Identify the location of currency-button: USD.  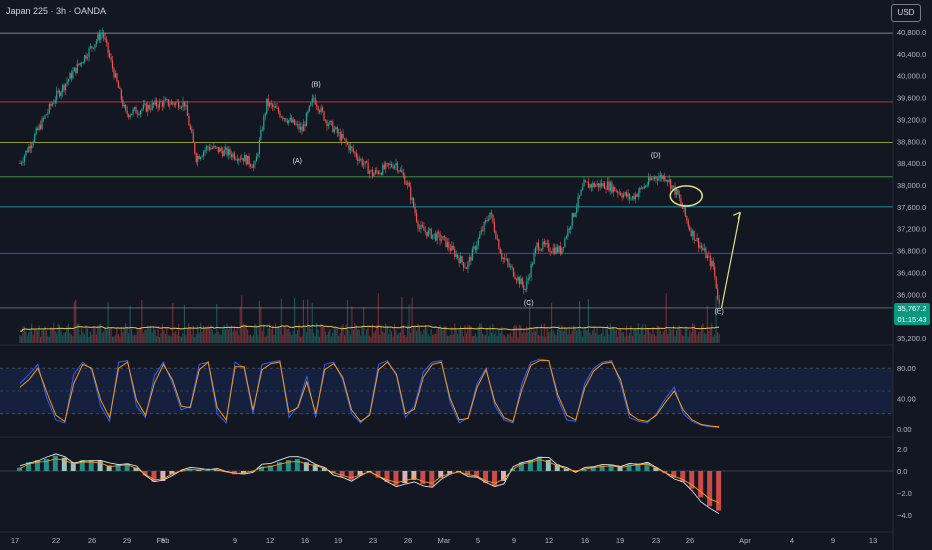
(906, 13).